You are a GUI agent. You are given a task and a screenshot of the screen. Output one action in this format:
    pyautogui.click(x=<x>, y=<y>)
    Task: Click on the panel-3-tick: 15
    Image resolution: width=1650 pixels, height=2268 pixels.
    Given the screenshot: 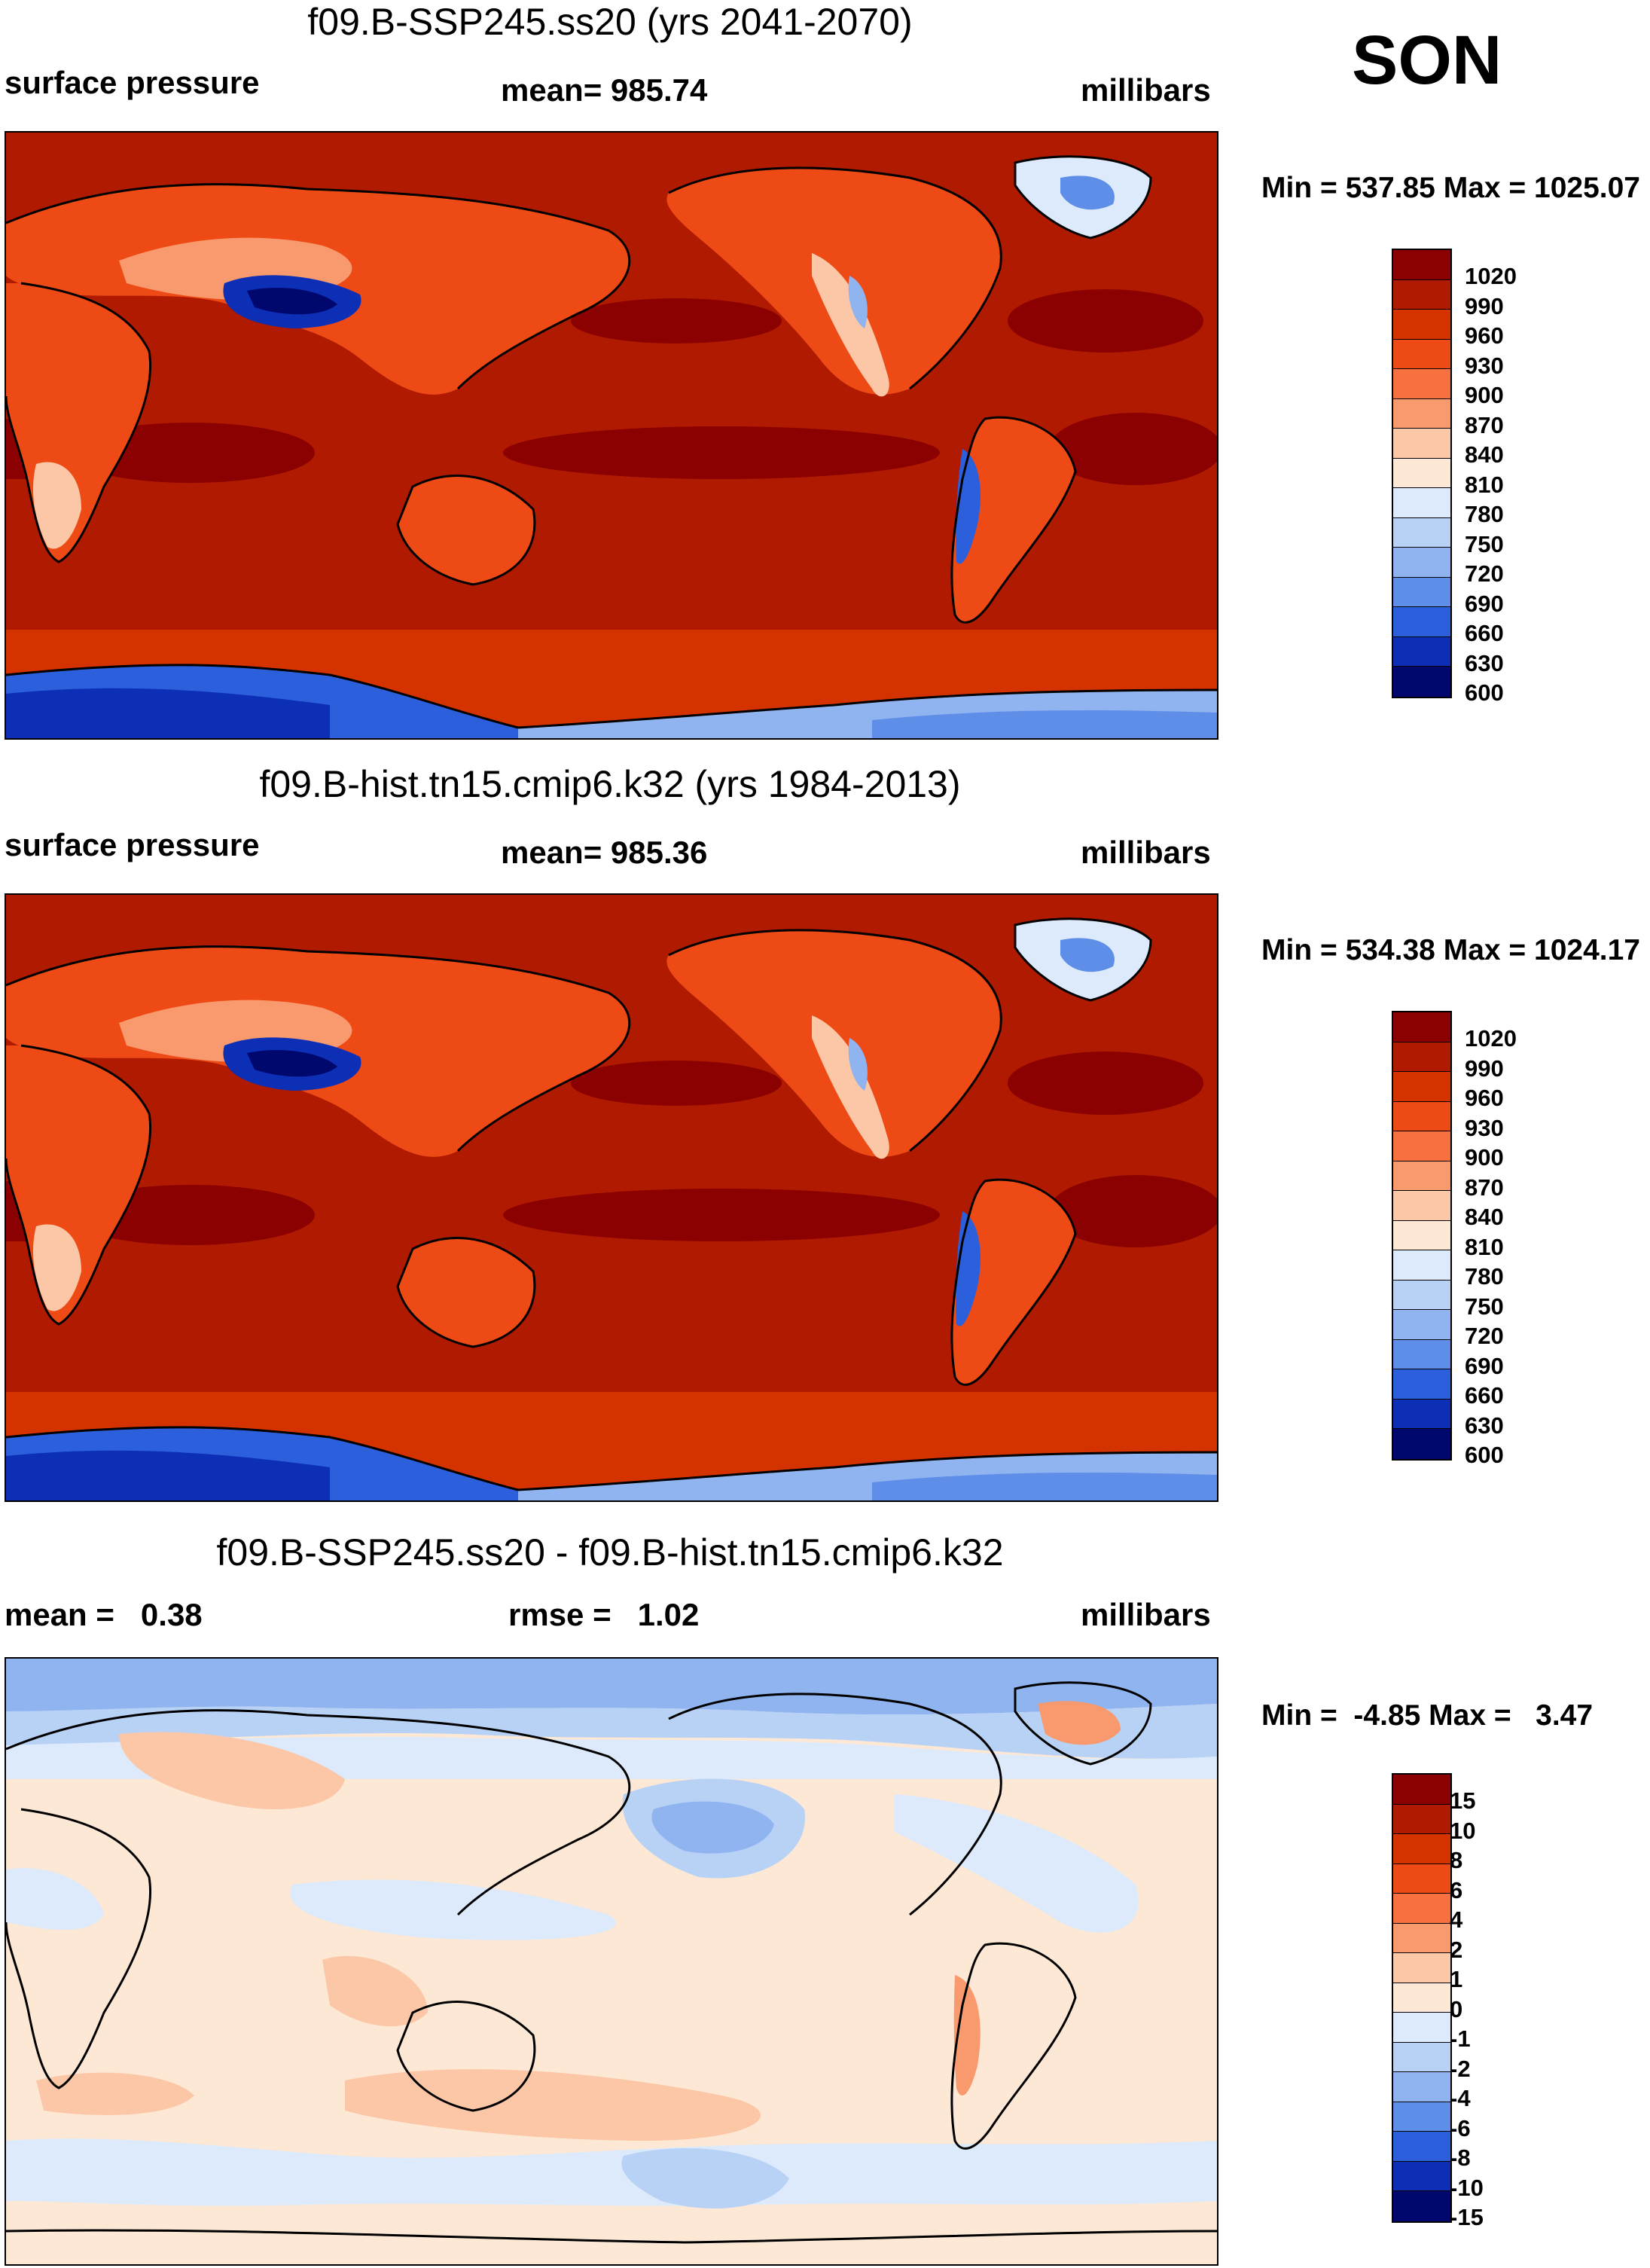 What is the action you would take?
    pyautogui.click(x=1463, y=1800)
    